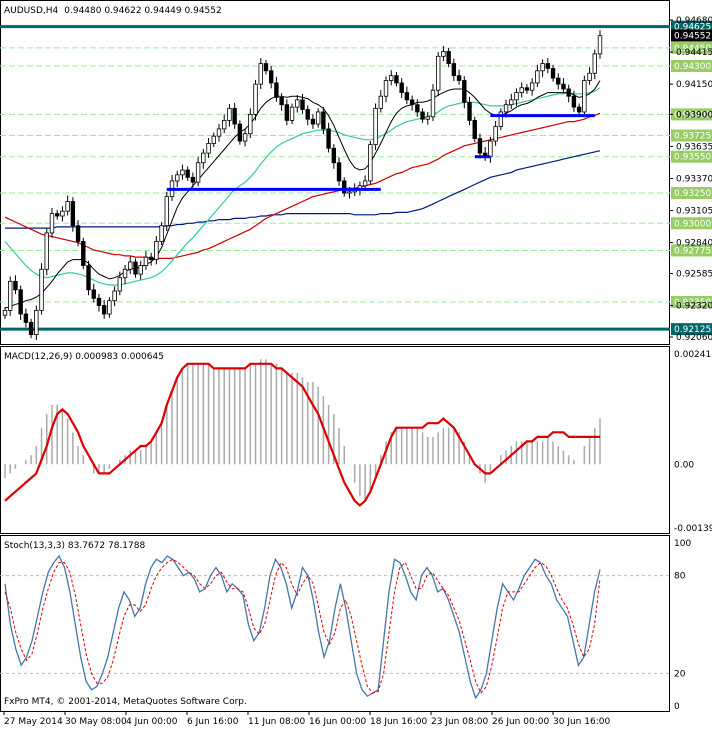  I want to click on time-tick-label: 6 Jun 16:00, so click(213, 722).